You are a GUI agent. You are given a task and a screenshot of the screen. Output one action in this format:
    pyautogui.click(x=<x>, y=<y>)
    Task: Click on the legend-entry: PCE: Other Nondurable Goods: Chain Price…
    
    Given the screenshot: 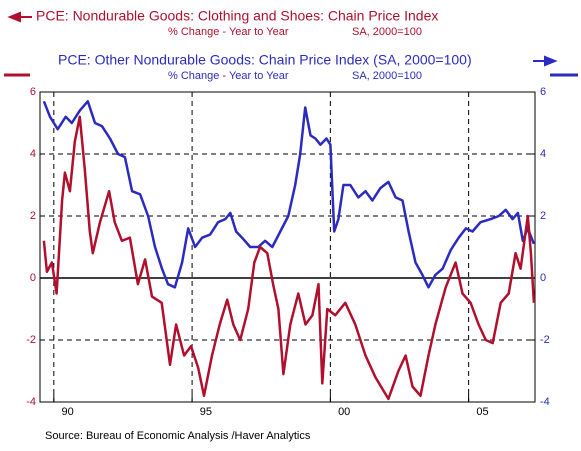 What is the action you would take?
    pyautogui.click(x=265, y=60)
    